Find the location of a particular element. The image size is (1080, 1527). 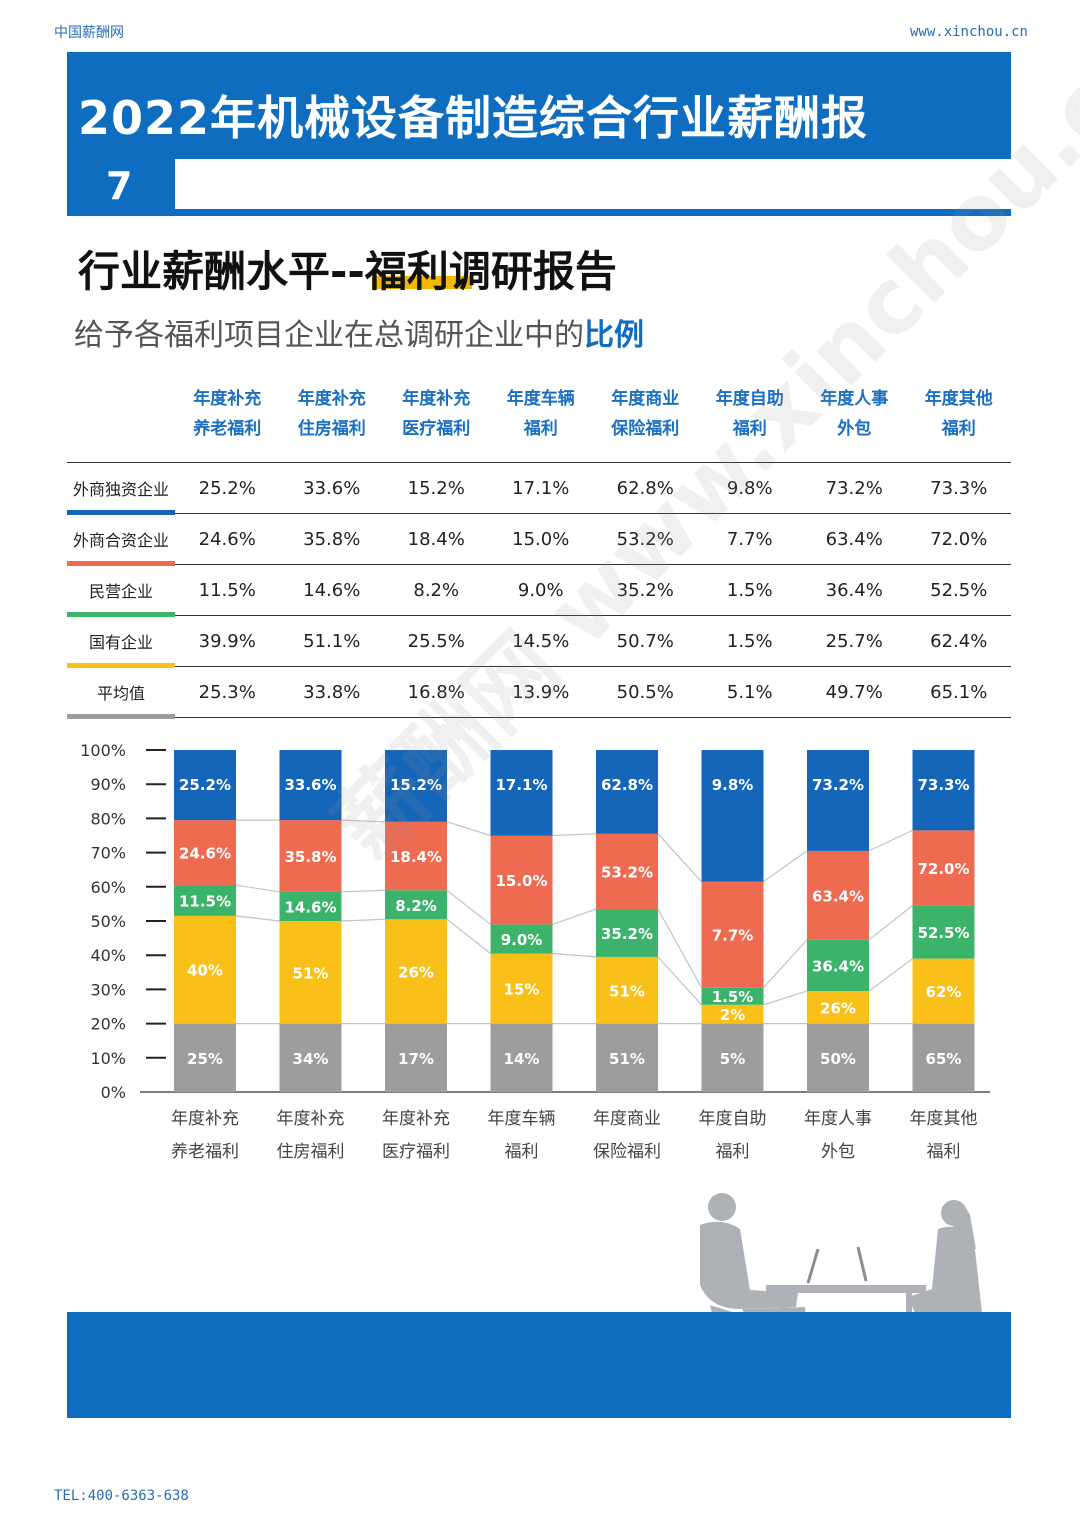

table-cell: 14.6% is located at coordinates (331, 590).